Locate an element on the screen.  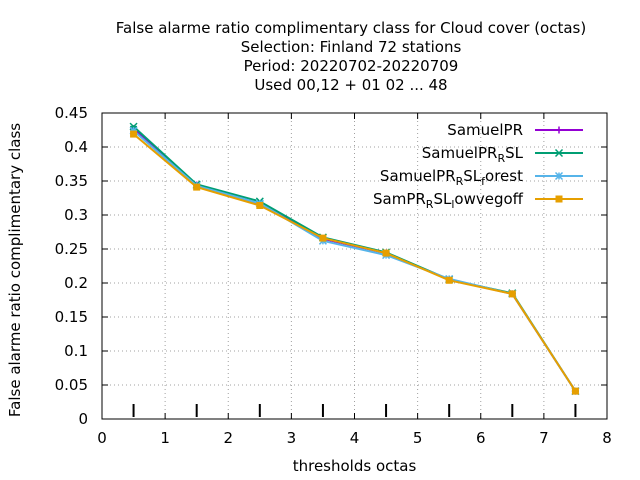
x-axis-label: thresholds octas is located at coordinates (355, 466).